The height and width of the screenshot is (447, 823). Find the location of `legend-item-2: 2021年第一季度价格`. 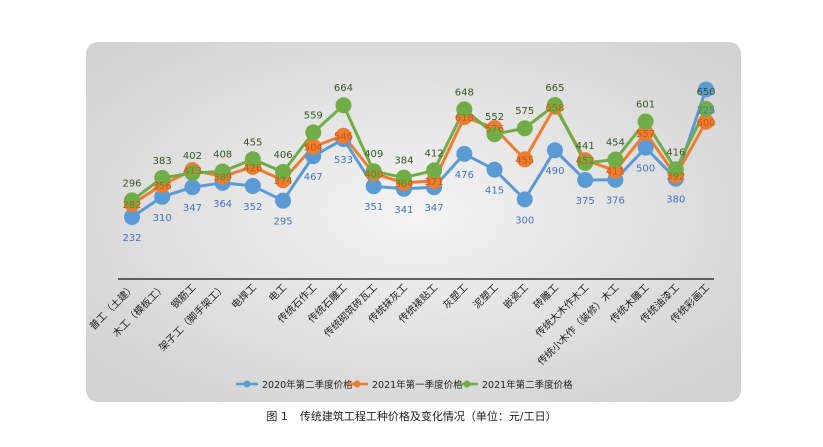

legend-item-2: 2021年第一季度价格 is located at coordinates (404, 385).